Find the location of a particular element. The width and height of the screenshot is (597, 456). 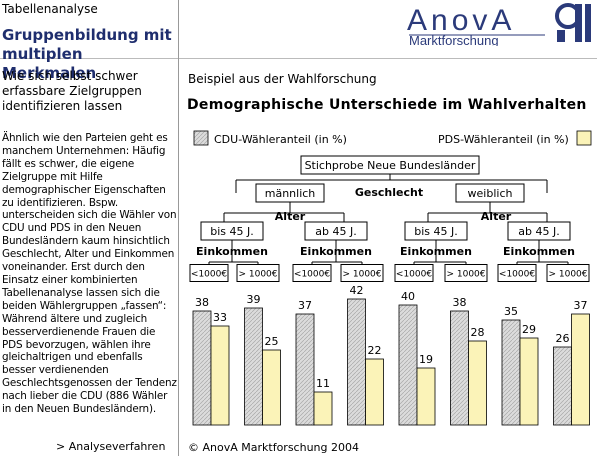

tree-female-box is located at coordinates (490, 193).